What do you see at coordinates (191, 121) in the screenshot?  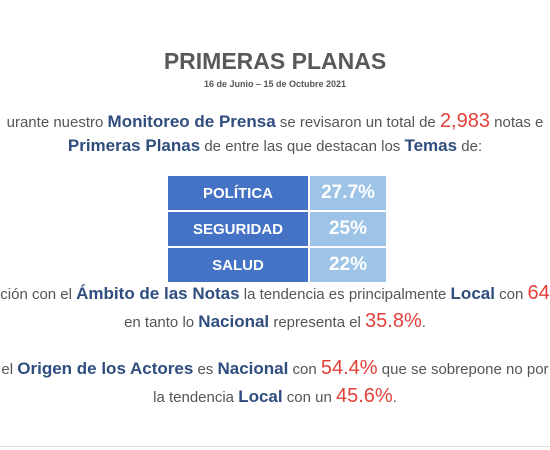 I see `highlight: Monitoreo de Prensa` at bounding box center [191, 121].